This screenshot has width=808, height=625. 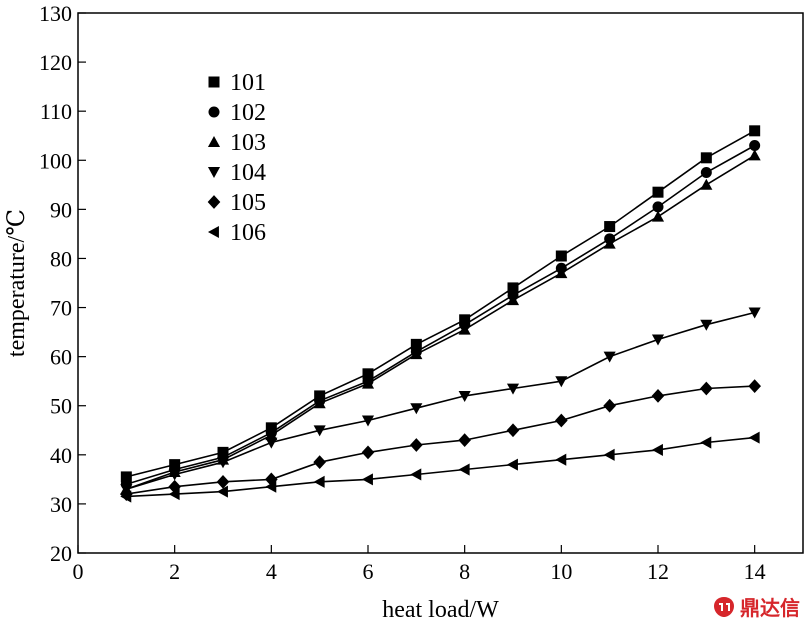 I want to click on y-axis-title: temperature/℃, so click(x=17, y=283).